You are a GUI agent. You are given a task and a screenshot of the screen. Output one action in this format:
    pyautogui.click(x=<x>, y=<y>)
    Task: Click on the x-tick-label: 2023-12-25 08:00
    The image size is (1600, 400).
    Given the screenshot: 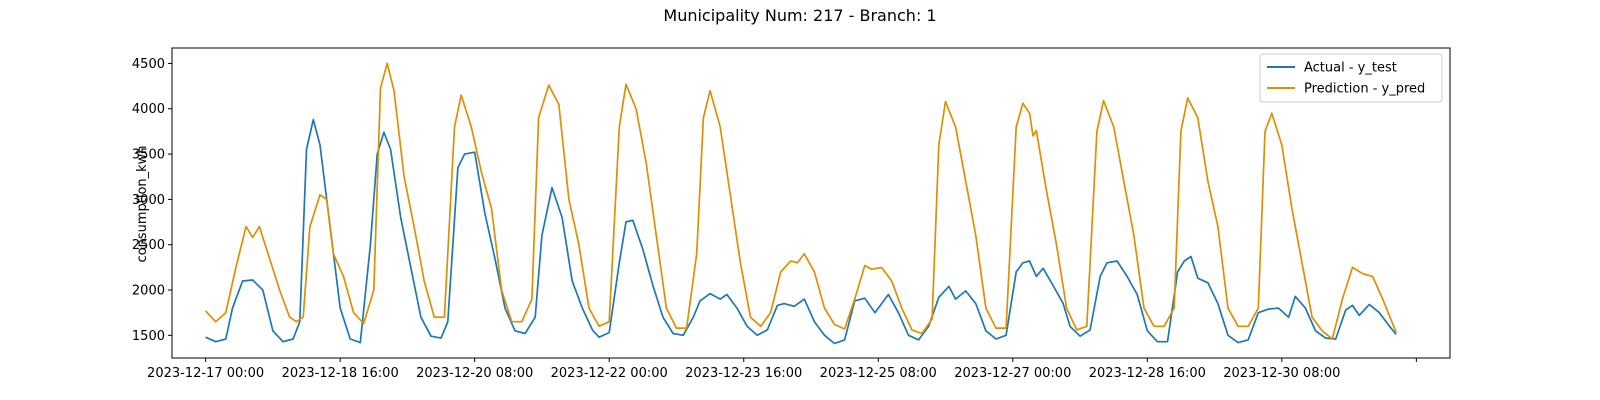 What is the action you would take?
    pyautogui.click(x=878, y=373)
    